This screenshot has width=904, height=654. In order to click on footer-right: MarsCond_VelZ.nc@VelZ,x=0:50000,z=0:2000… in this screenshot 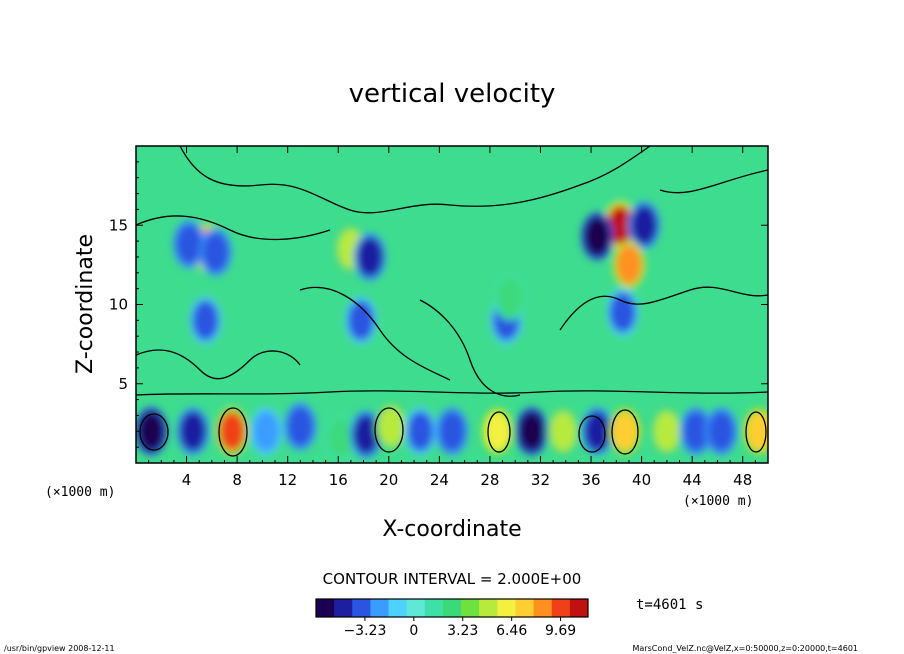, I will do `click(746, 648)`.